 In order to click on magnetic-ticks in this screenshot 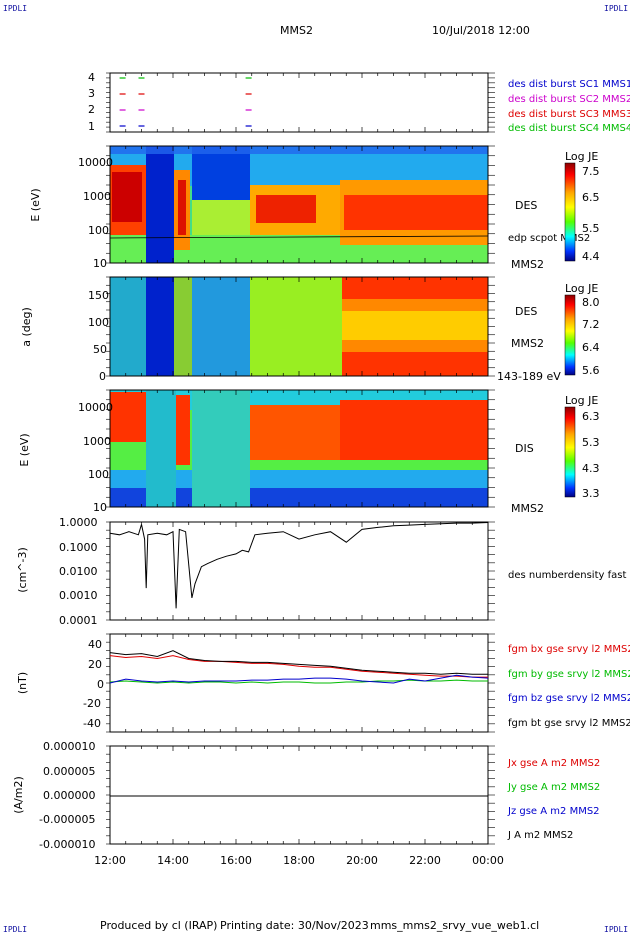, I will do `click(300, 683)`.